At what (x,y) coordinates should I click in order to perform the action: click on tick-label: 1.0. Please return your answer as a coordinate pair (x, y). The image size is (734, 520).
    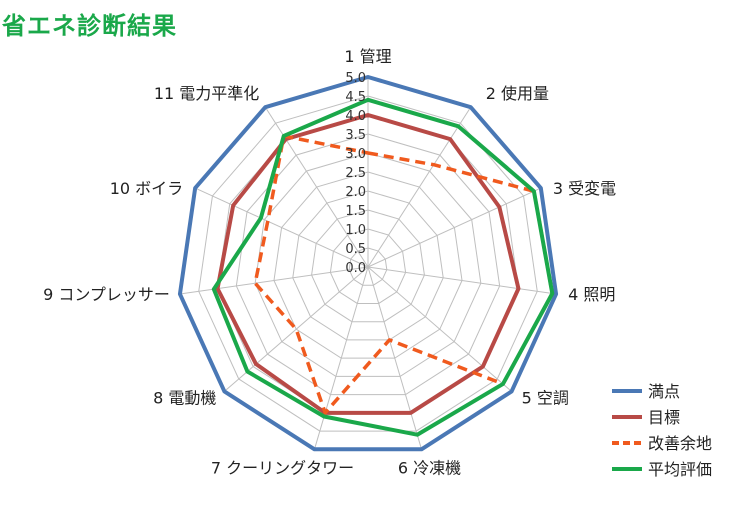
    Looking at the image, I should click on (355, 230).